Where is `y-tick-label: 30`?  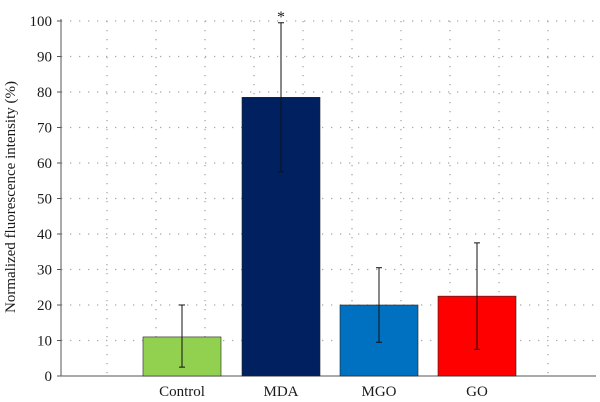
y-tick-label: 30 is located at coordinates (44, 271).